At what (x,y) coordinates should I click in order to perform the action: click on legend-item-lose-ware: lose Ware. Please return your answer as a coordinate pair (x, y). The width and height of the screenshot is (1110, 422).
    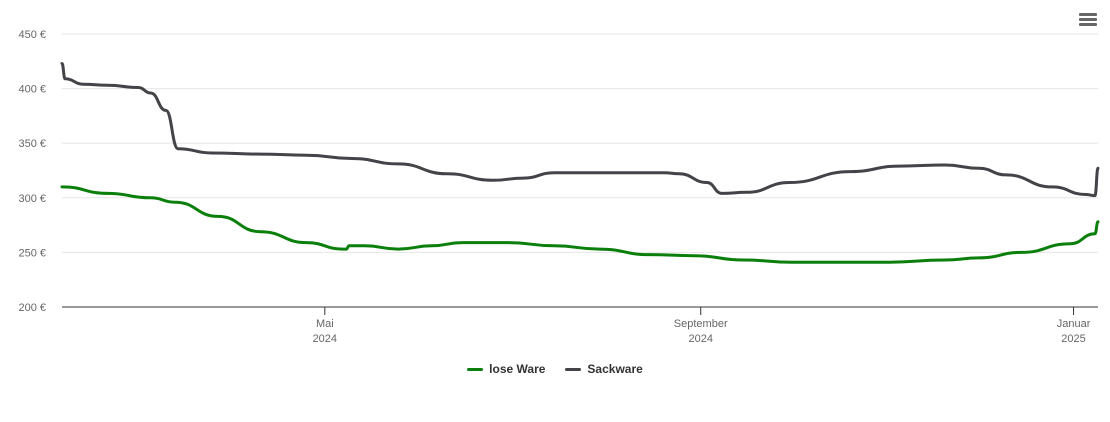
    Looking at the image, I should click on (506, 369).